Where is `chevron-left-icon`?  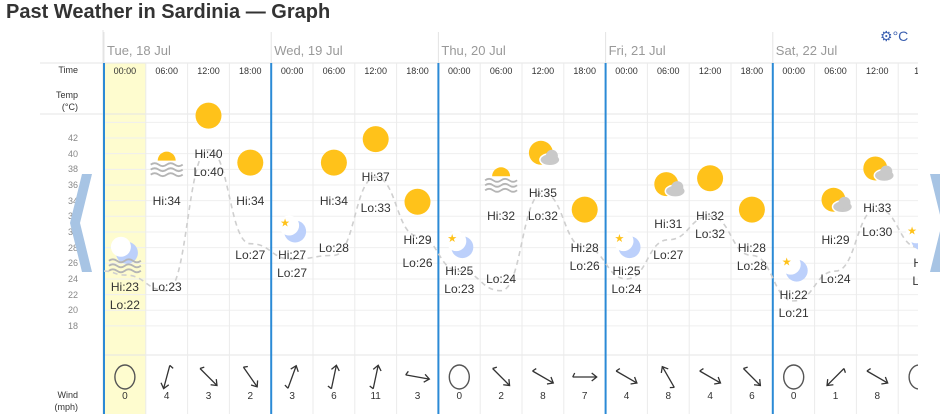
chevron-left-icon is located at coordinates (81, 223).